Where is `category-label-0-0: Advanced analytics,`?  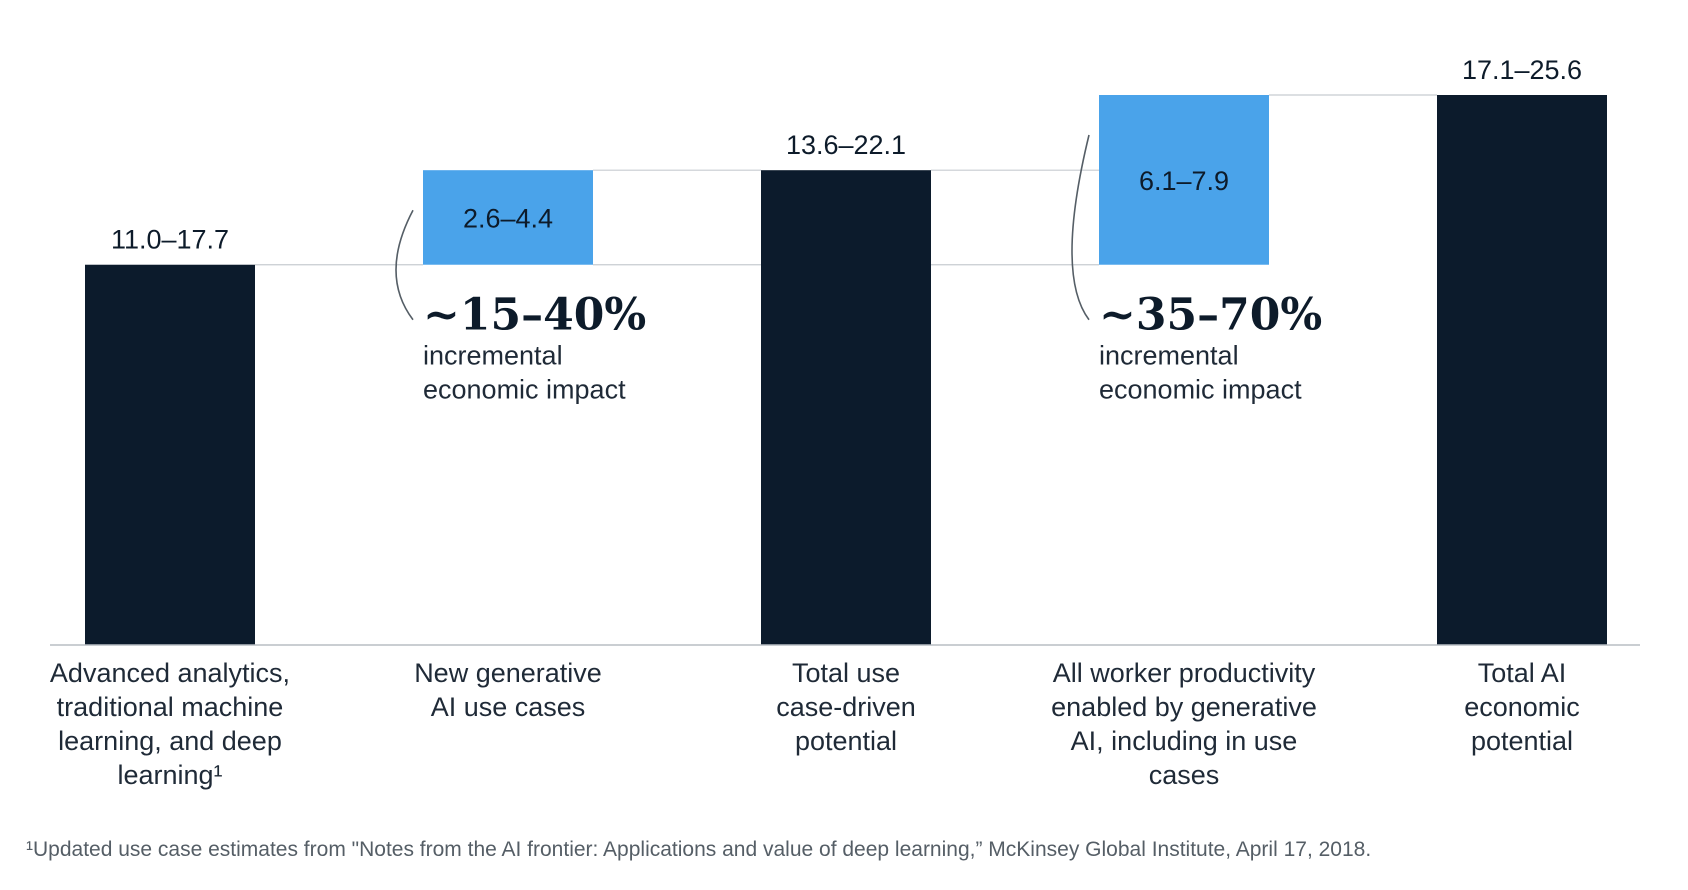
category-label-0-0: Advanced analytics, is located at coordinates (170, 673).